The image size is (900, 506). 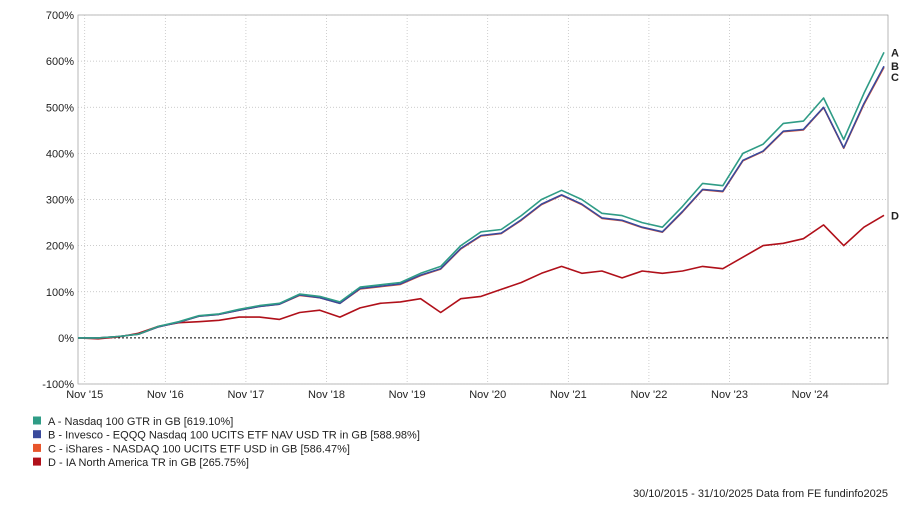 I want to click on x-tick-label: Nov '16, so click(x=165, y=395).